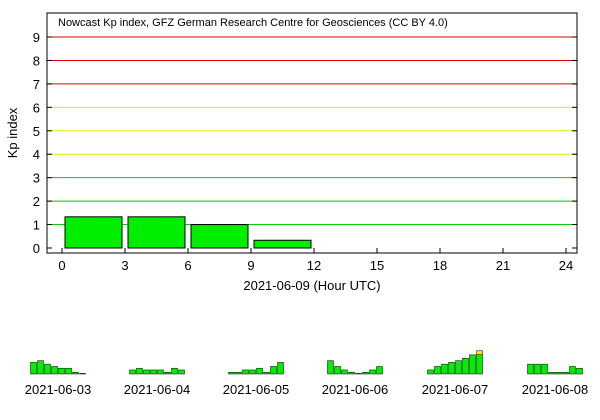 Image resolution: width=600 pixels, height=420 pixels. Describe the element at coordinates (250, 265) in the screenshot. I see `x-tick-label: 9` at that location.